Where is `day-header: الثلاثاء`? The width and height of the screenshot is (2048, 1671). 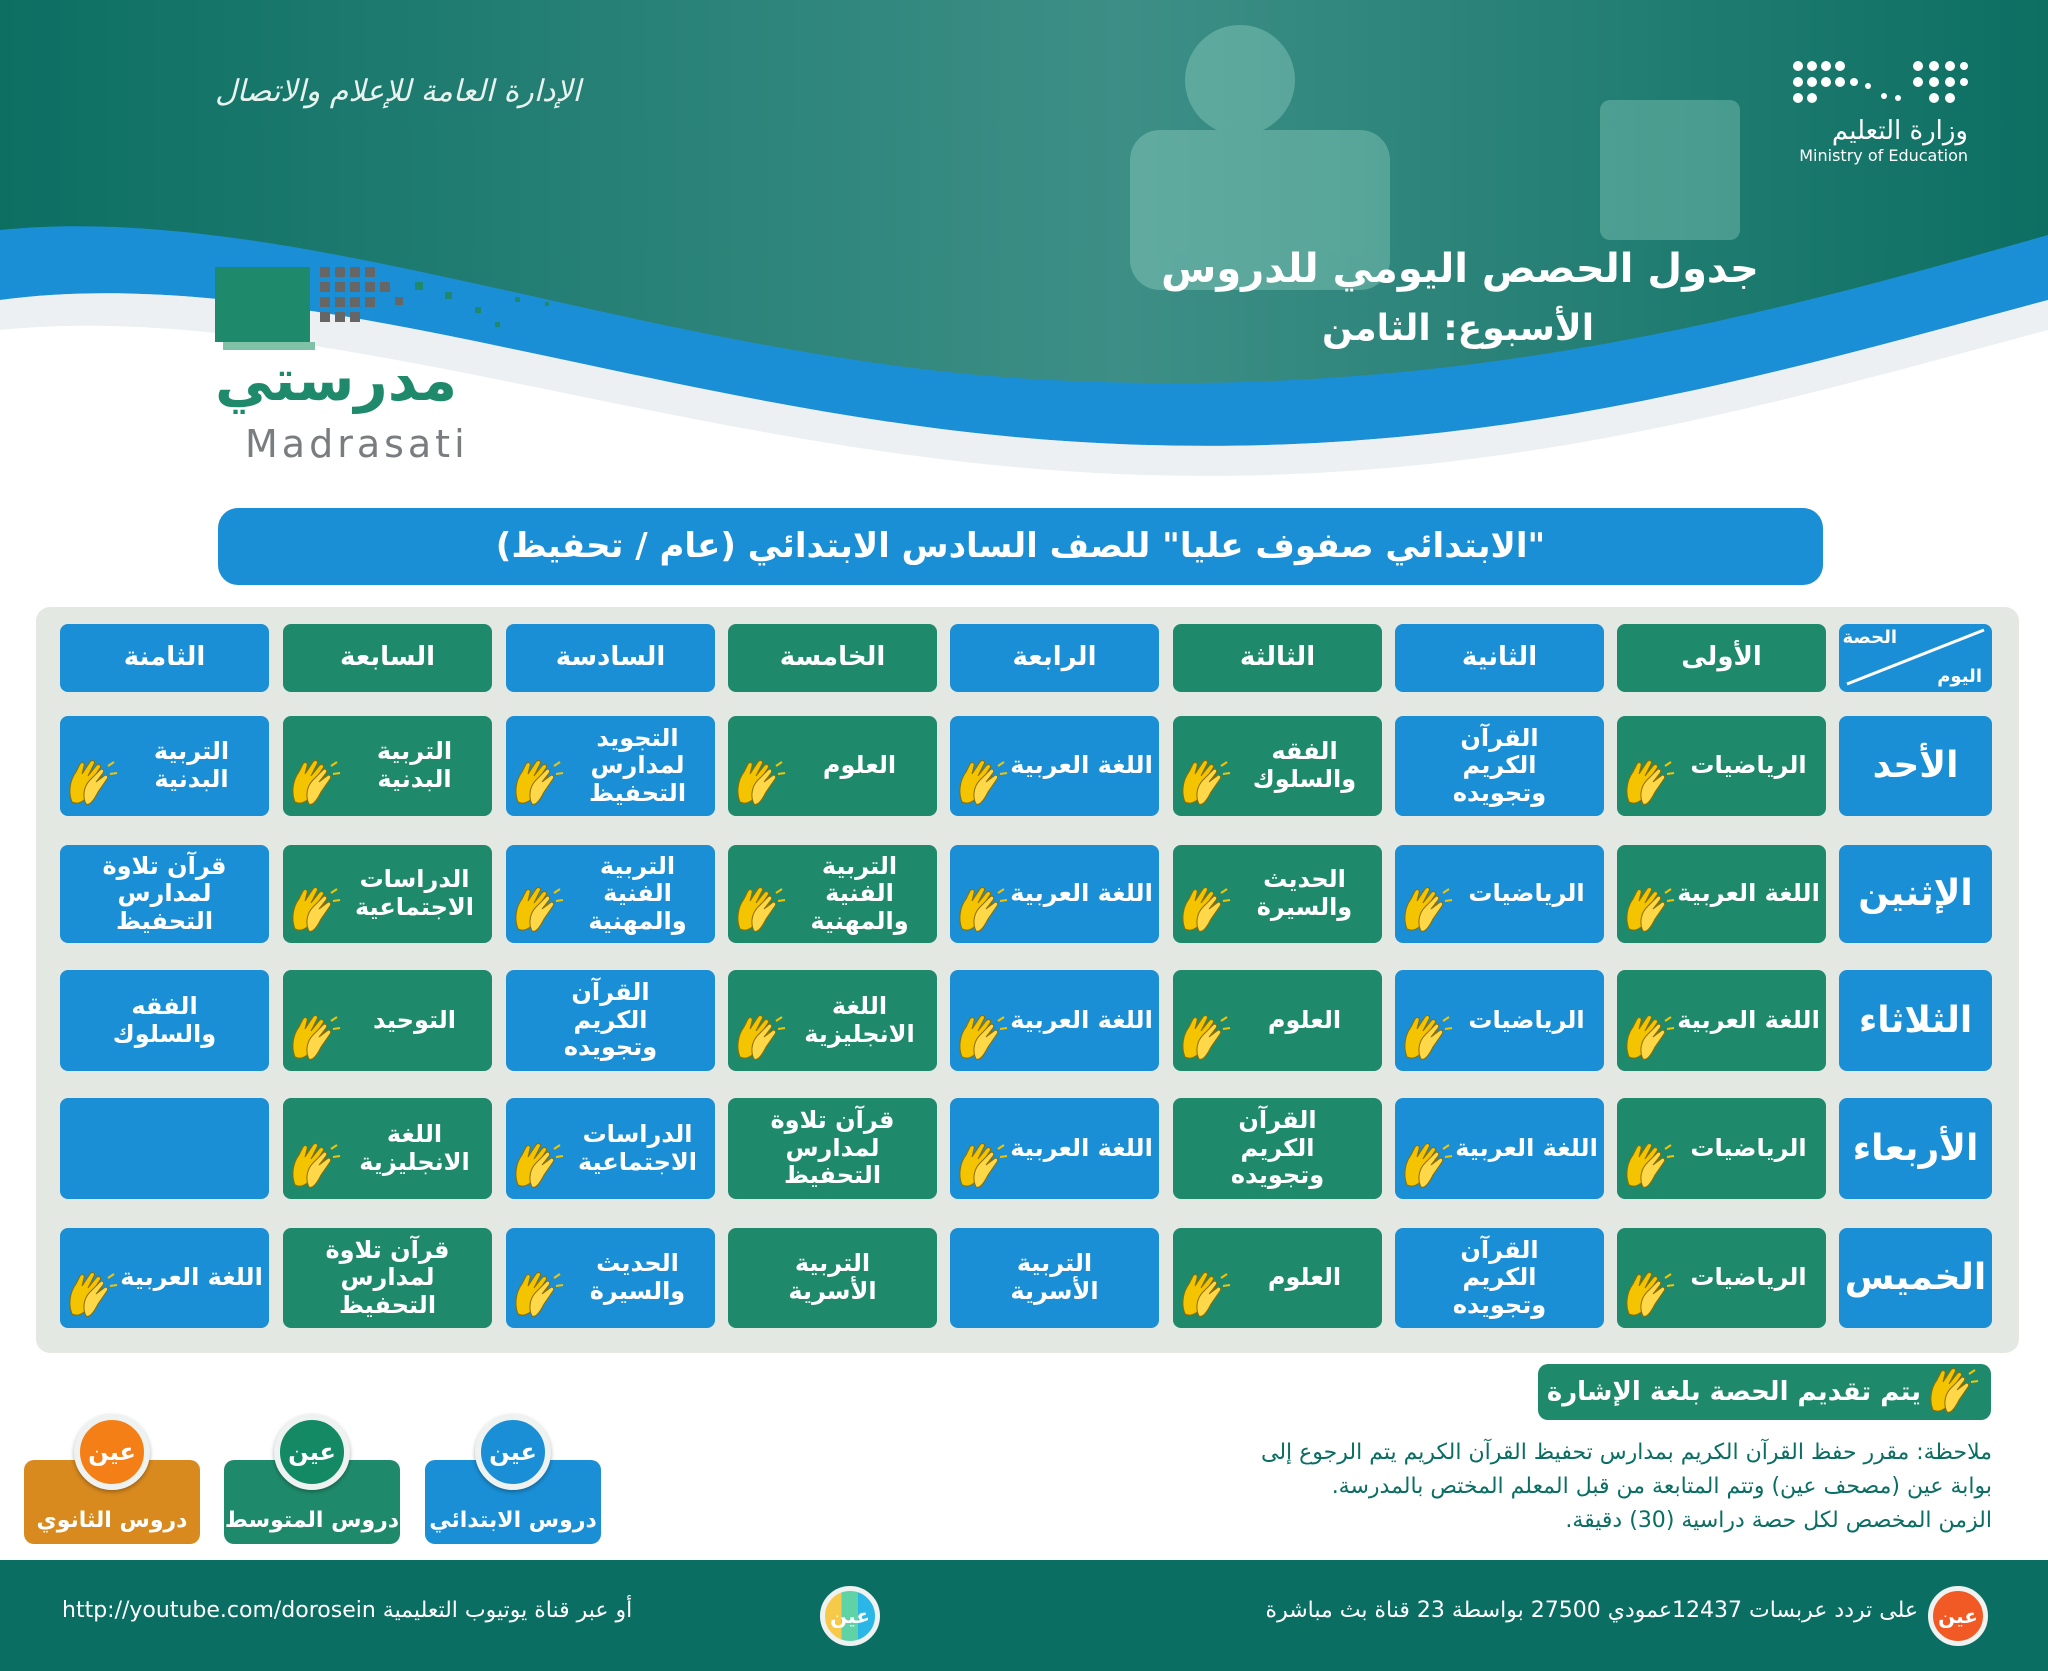 day-header: الثلاثاء is located at coordinates (1915, 1020).